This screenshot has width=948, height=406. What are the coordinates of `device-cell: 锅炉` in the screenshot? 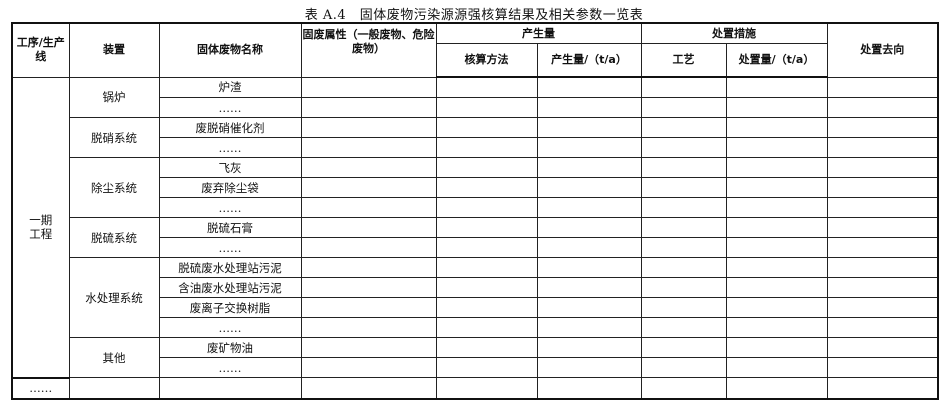 It's located at (114, 97).